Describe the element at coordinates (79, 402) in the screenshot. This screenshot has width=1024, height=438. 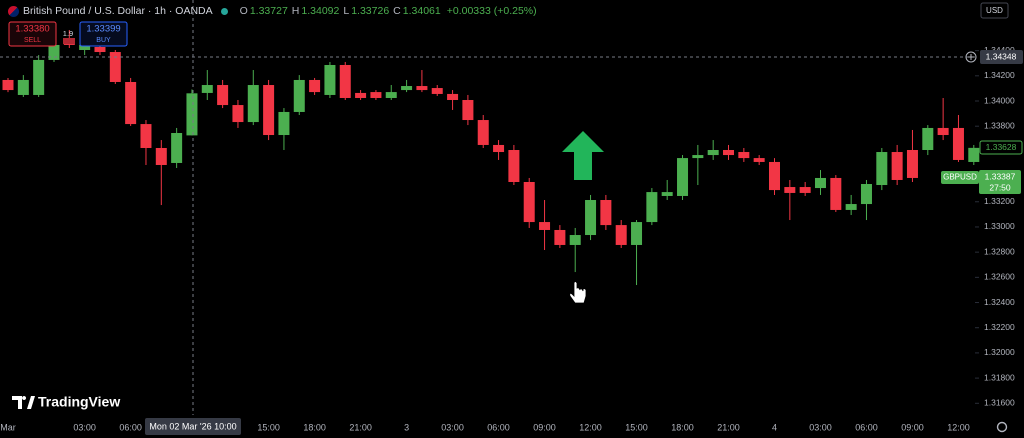
I see `branding: TradingView` at that location.